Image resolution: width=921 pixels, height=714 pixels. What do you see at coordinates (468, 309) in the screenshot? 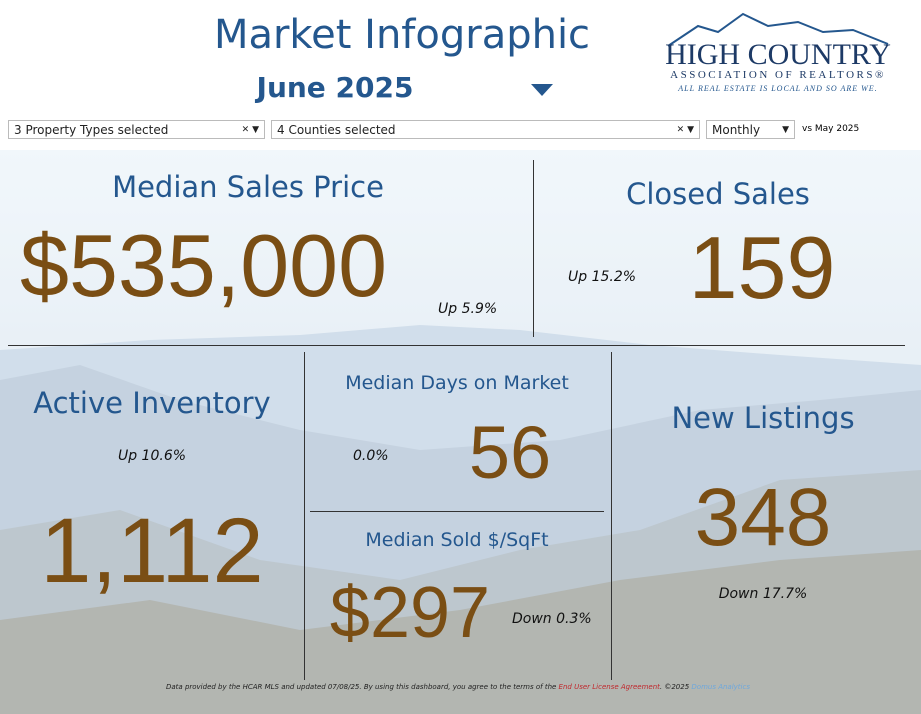
I see `metric-change: Up 5.9%` at bounding box center [468, 309].